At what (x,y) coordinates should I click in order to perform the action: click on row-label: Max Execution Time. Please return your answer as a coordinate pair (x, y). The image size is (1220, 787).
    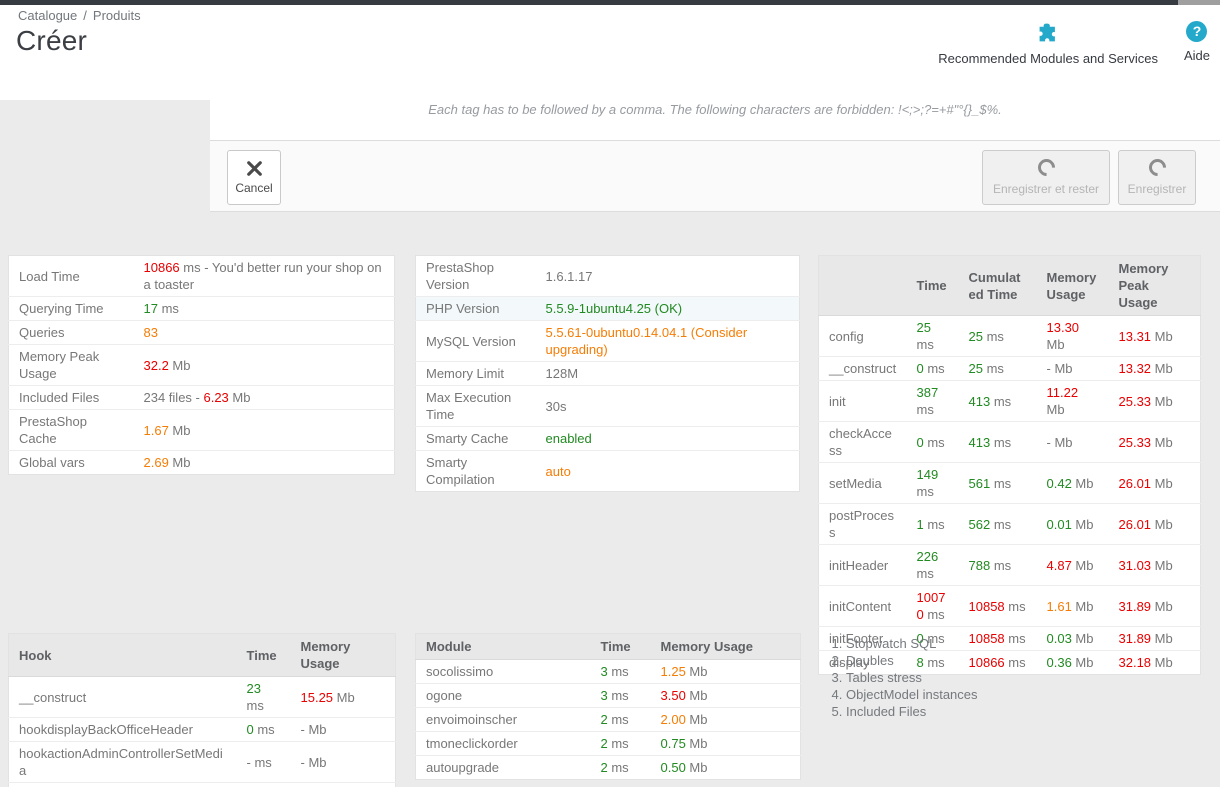
    Looking at the image, I should click on (475, 406).